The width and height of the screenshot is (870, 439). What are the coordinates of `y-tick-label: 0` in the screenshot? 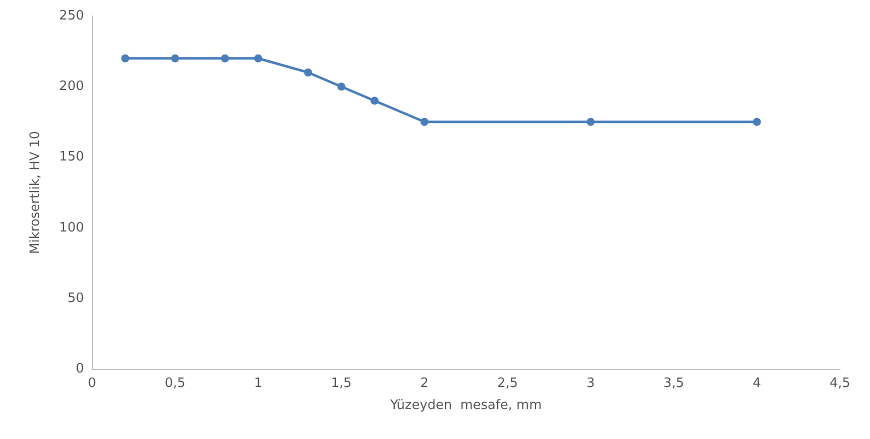 It's located at (80, 369).